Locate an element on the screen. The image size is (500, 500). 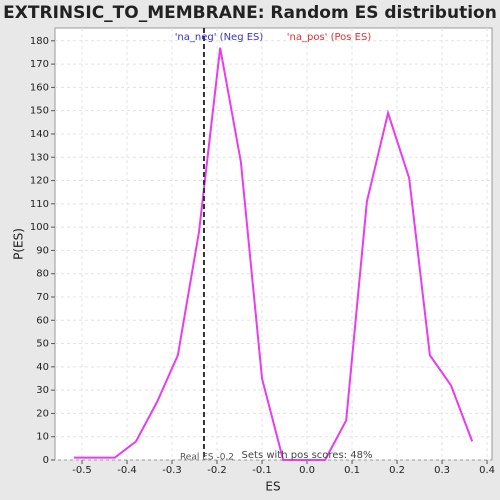
x-tick-label: -0.1 is located at coordinates (262, 470).